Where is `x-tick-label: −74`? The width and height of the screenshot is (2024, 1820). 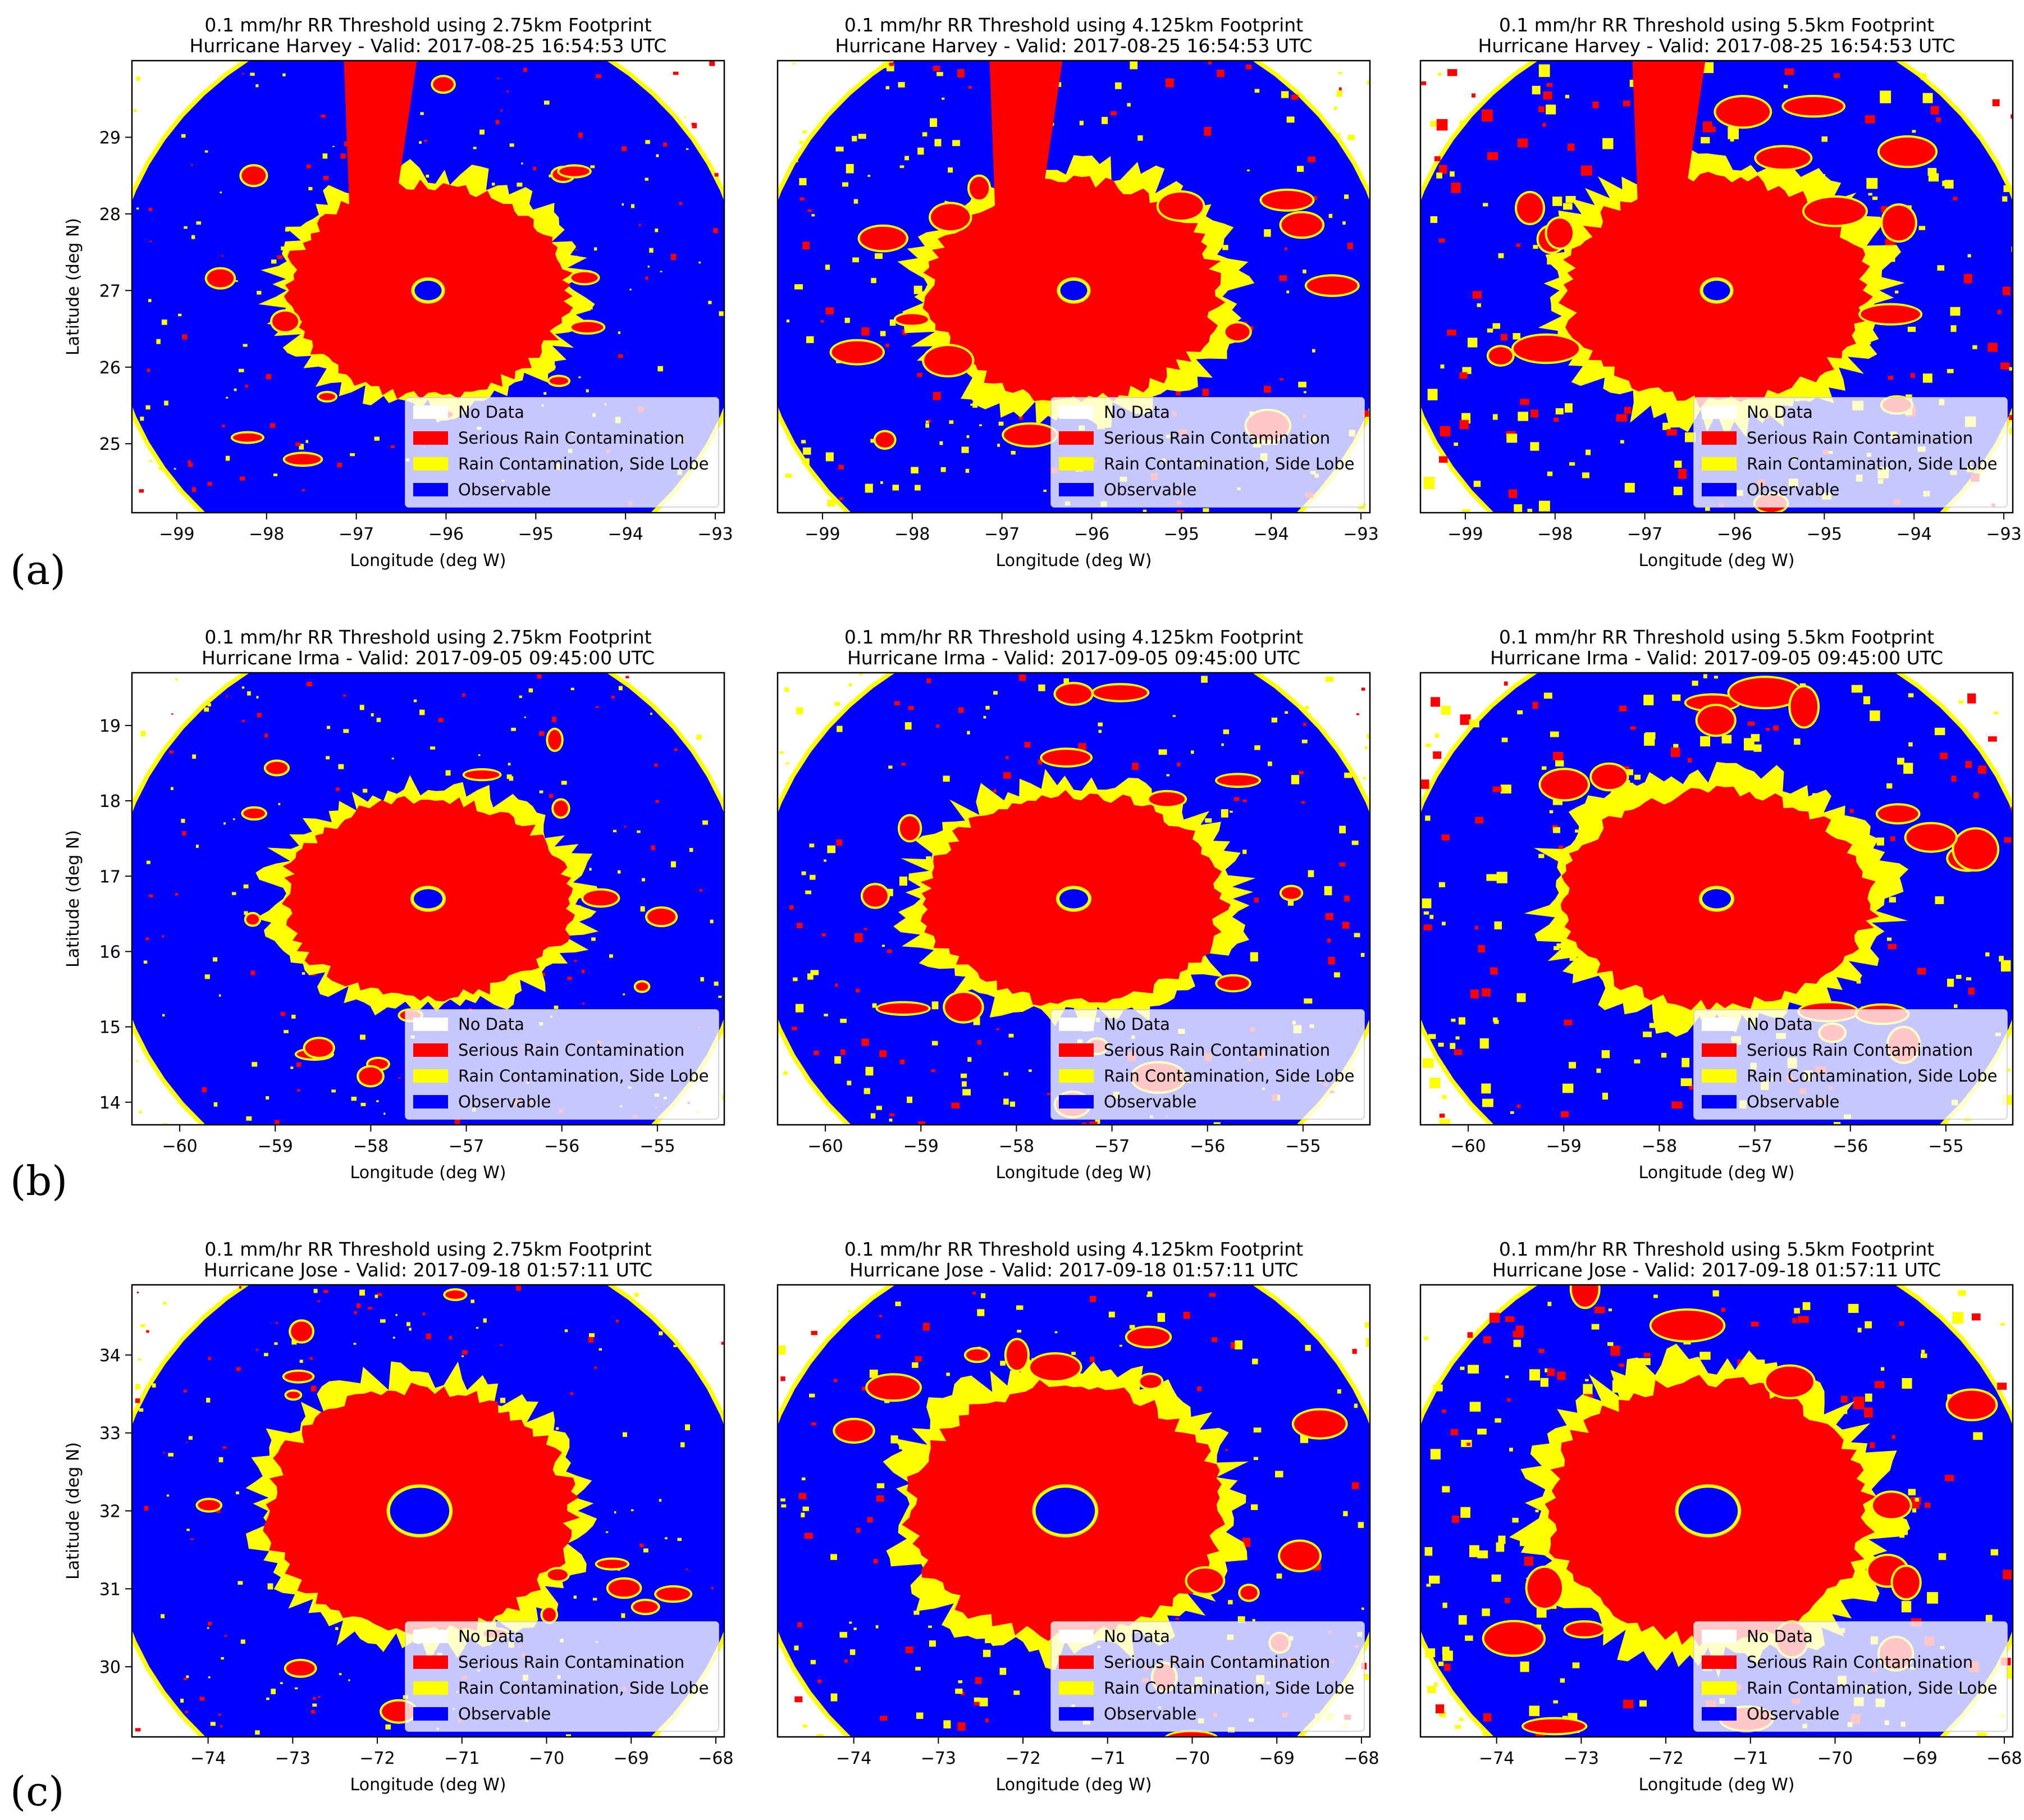 x-tick-label: −74 is located at coordinates (1496, 1758).